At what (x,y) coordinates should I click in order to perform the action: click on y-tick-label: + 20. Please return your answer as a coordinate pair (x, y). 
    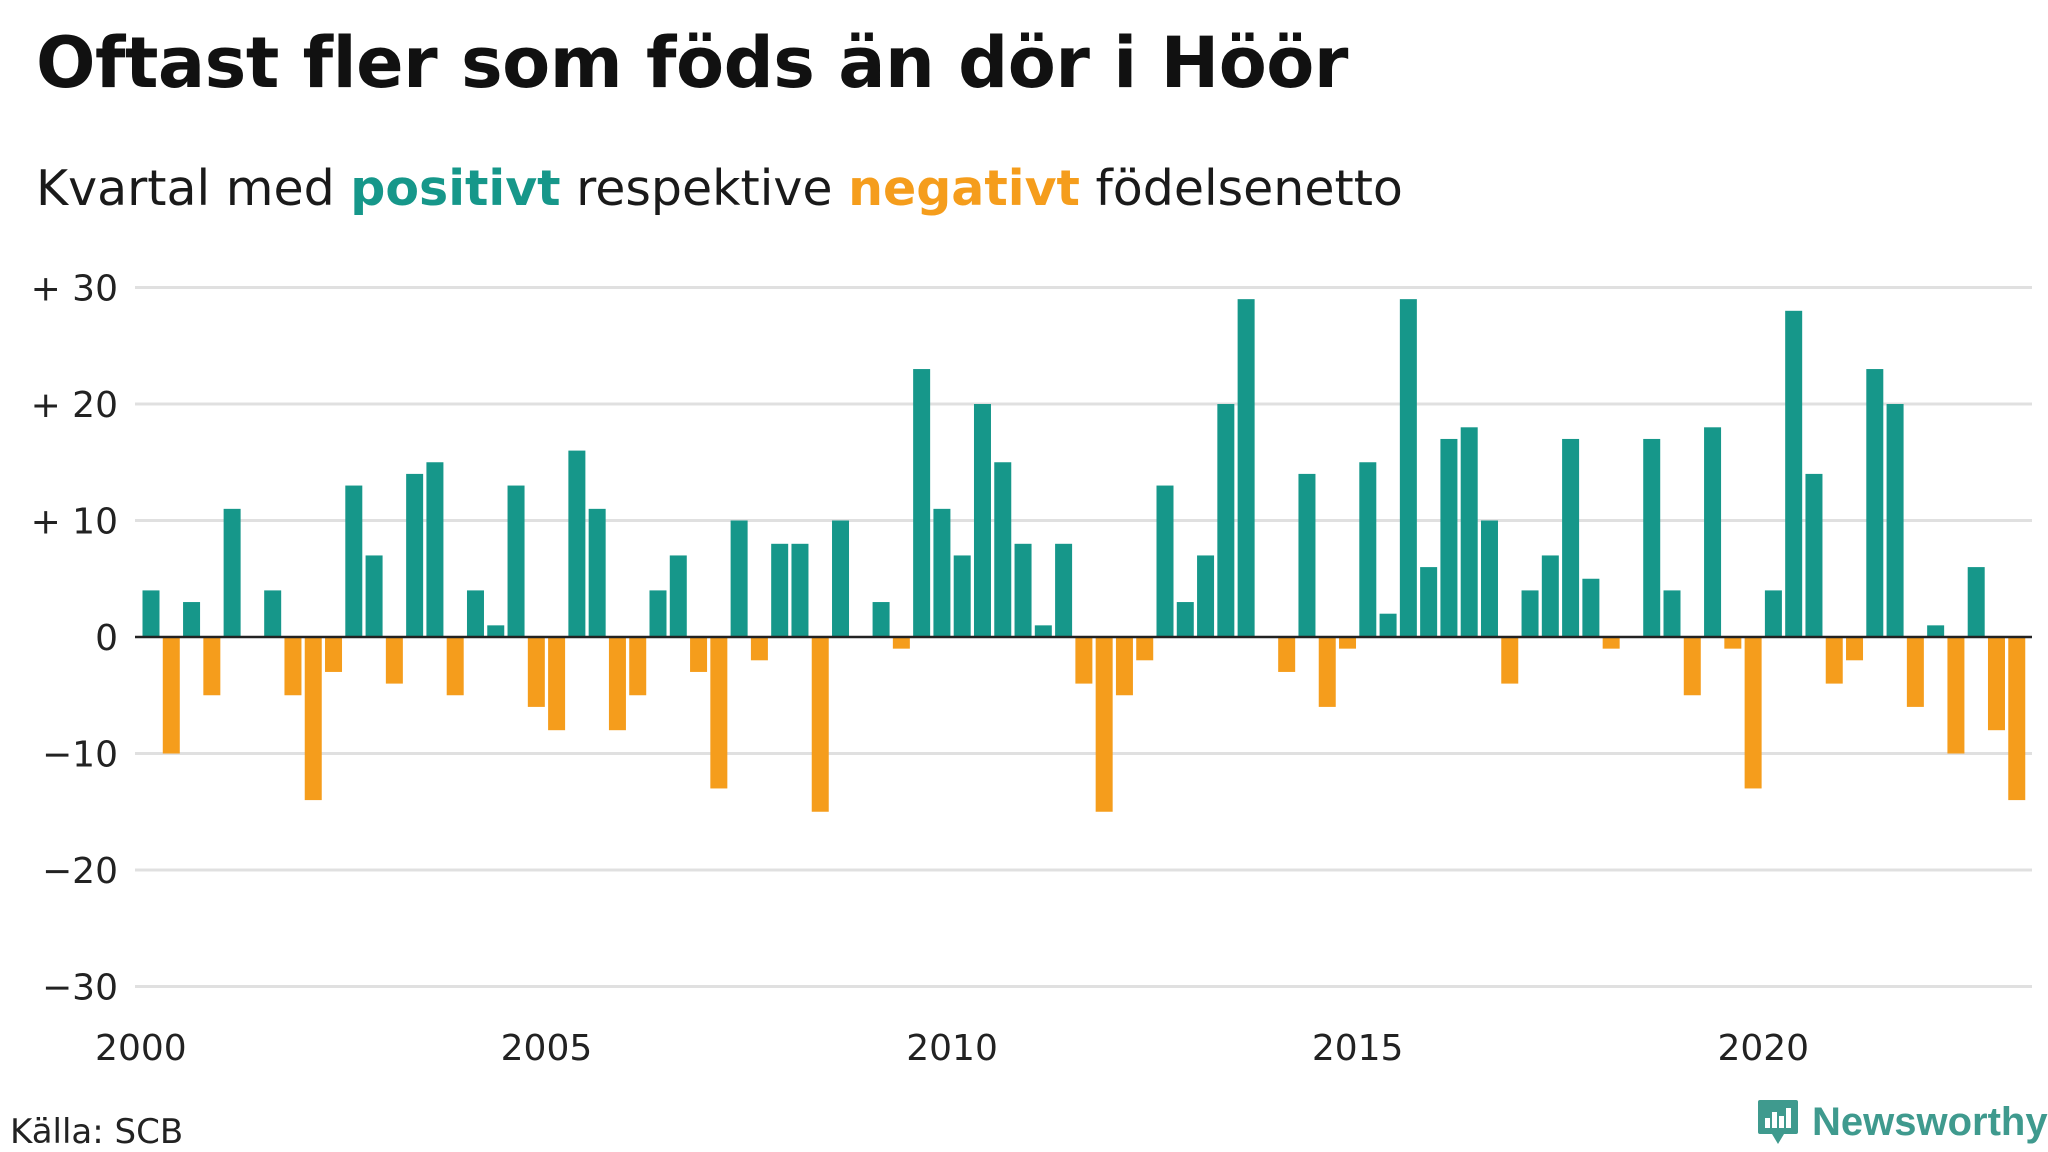
    Looking at the image, I should click on (74, 405).